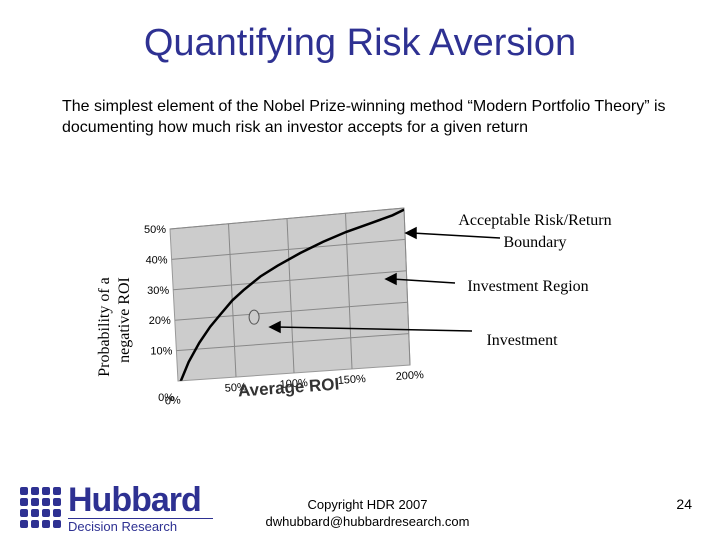  Describe the element at coordinates (527, 286) in the screenshot. I see `callout-investment-region: Investment Region` at that location.